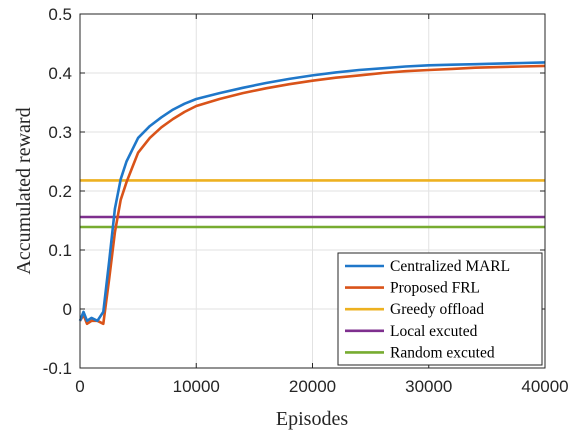 The image size is (578, 442). I want to click on y-tick-label: 0.4, so click(60, 73).